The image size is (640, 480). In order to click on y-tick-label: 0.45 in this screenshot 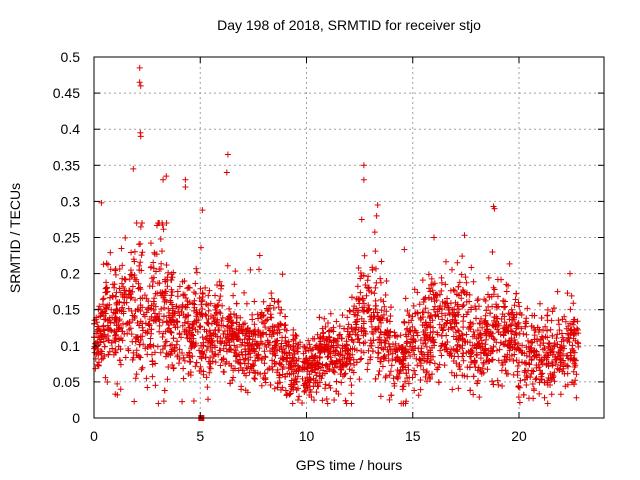, I will do `click(66, 93)`.